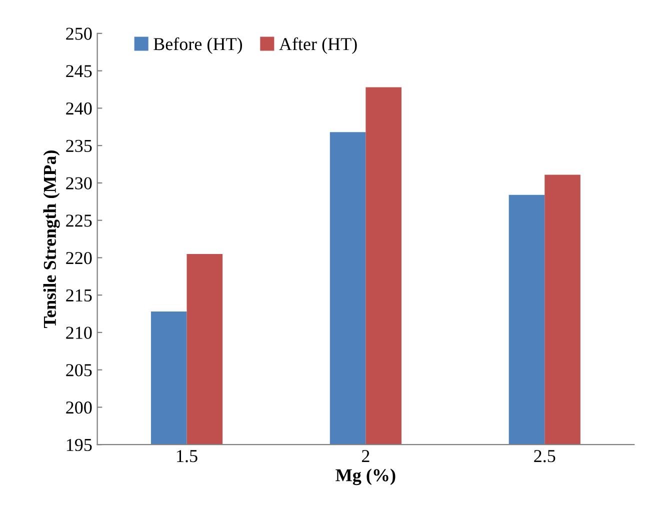 This screenshot has height=514, width=671. Describe the element at coordinates (79, 407) in the screenshot. I see `y-tick-label: 200` at that location.